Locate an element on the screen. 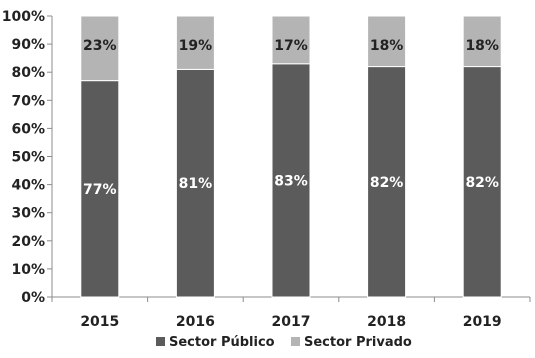 Image resolution: width=535 pixels, height=358 pixels. data-label: 83% is located at coordinates (291, 181).